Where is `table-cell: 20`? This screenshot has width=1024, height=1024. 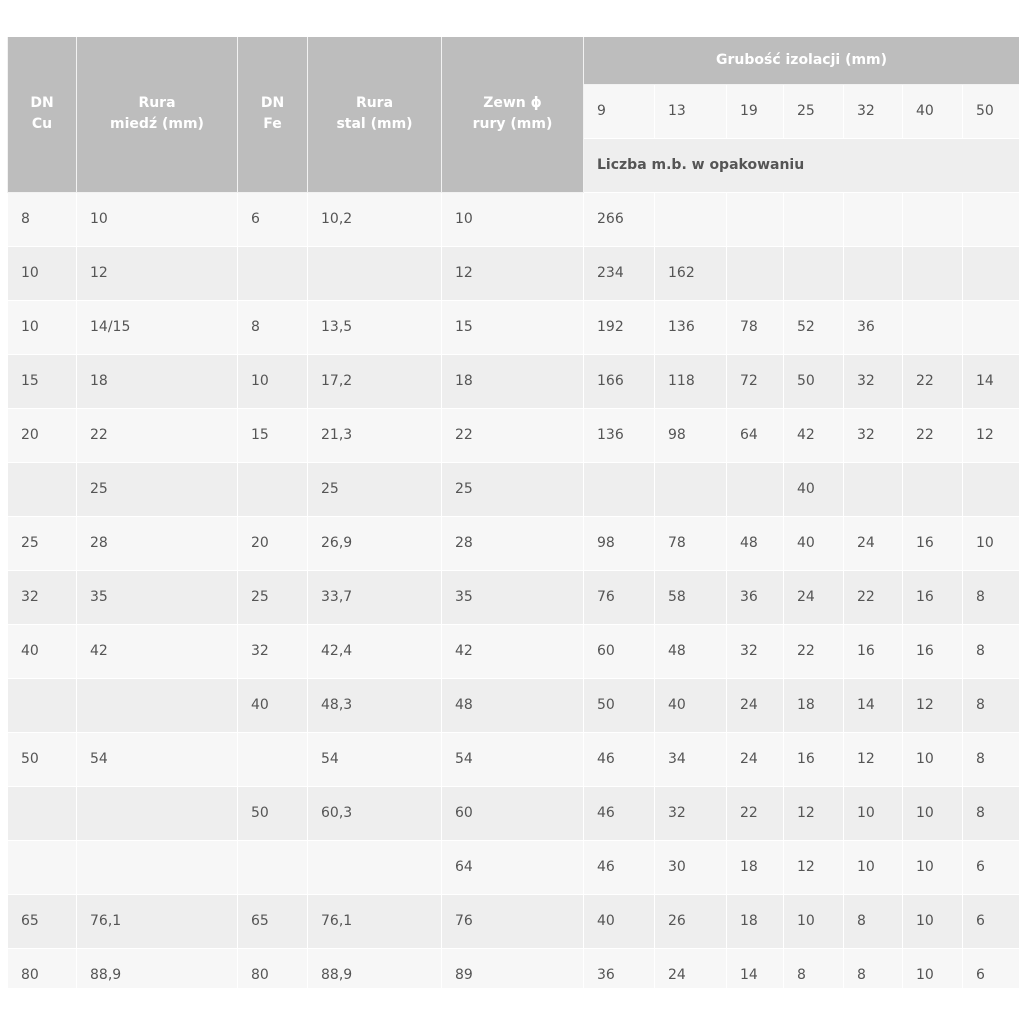 table-cell: 20 is located at coordinates (42, 435).